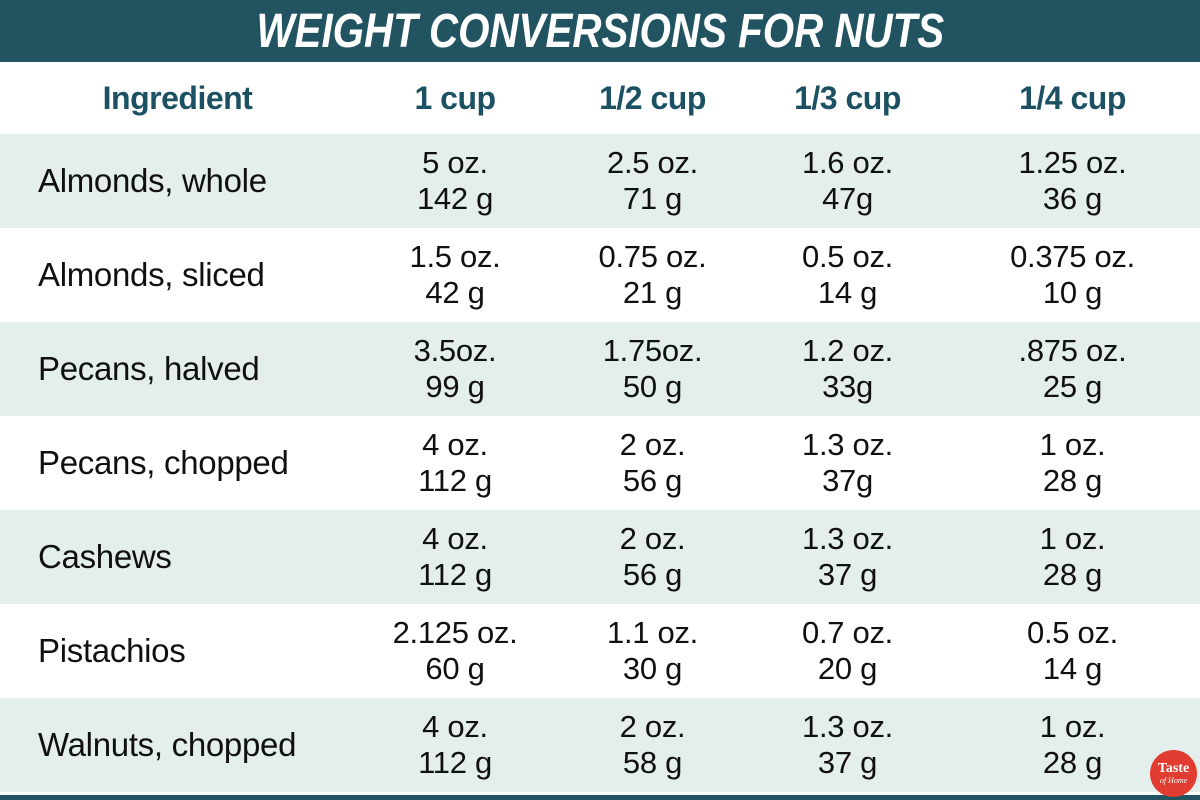  Describe the element at coordinates (652, 292) in the screenshot. I see `grams-value: 21 g` at that location.